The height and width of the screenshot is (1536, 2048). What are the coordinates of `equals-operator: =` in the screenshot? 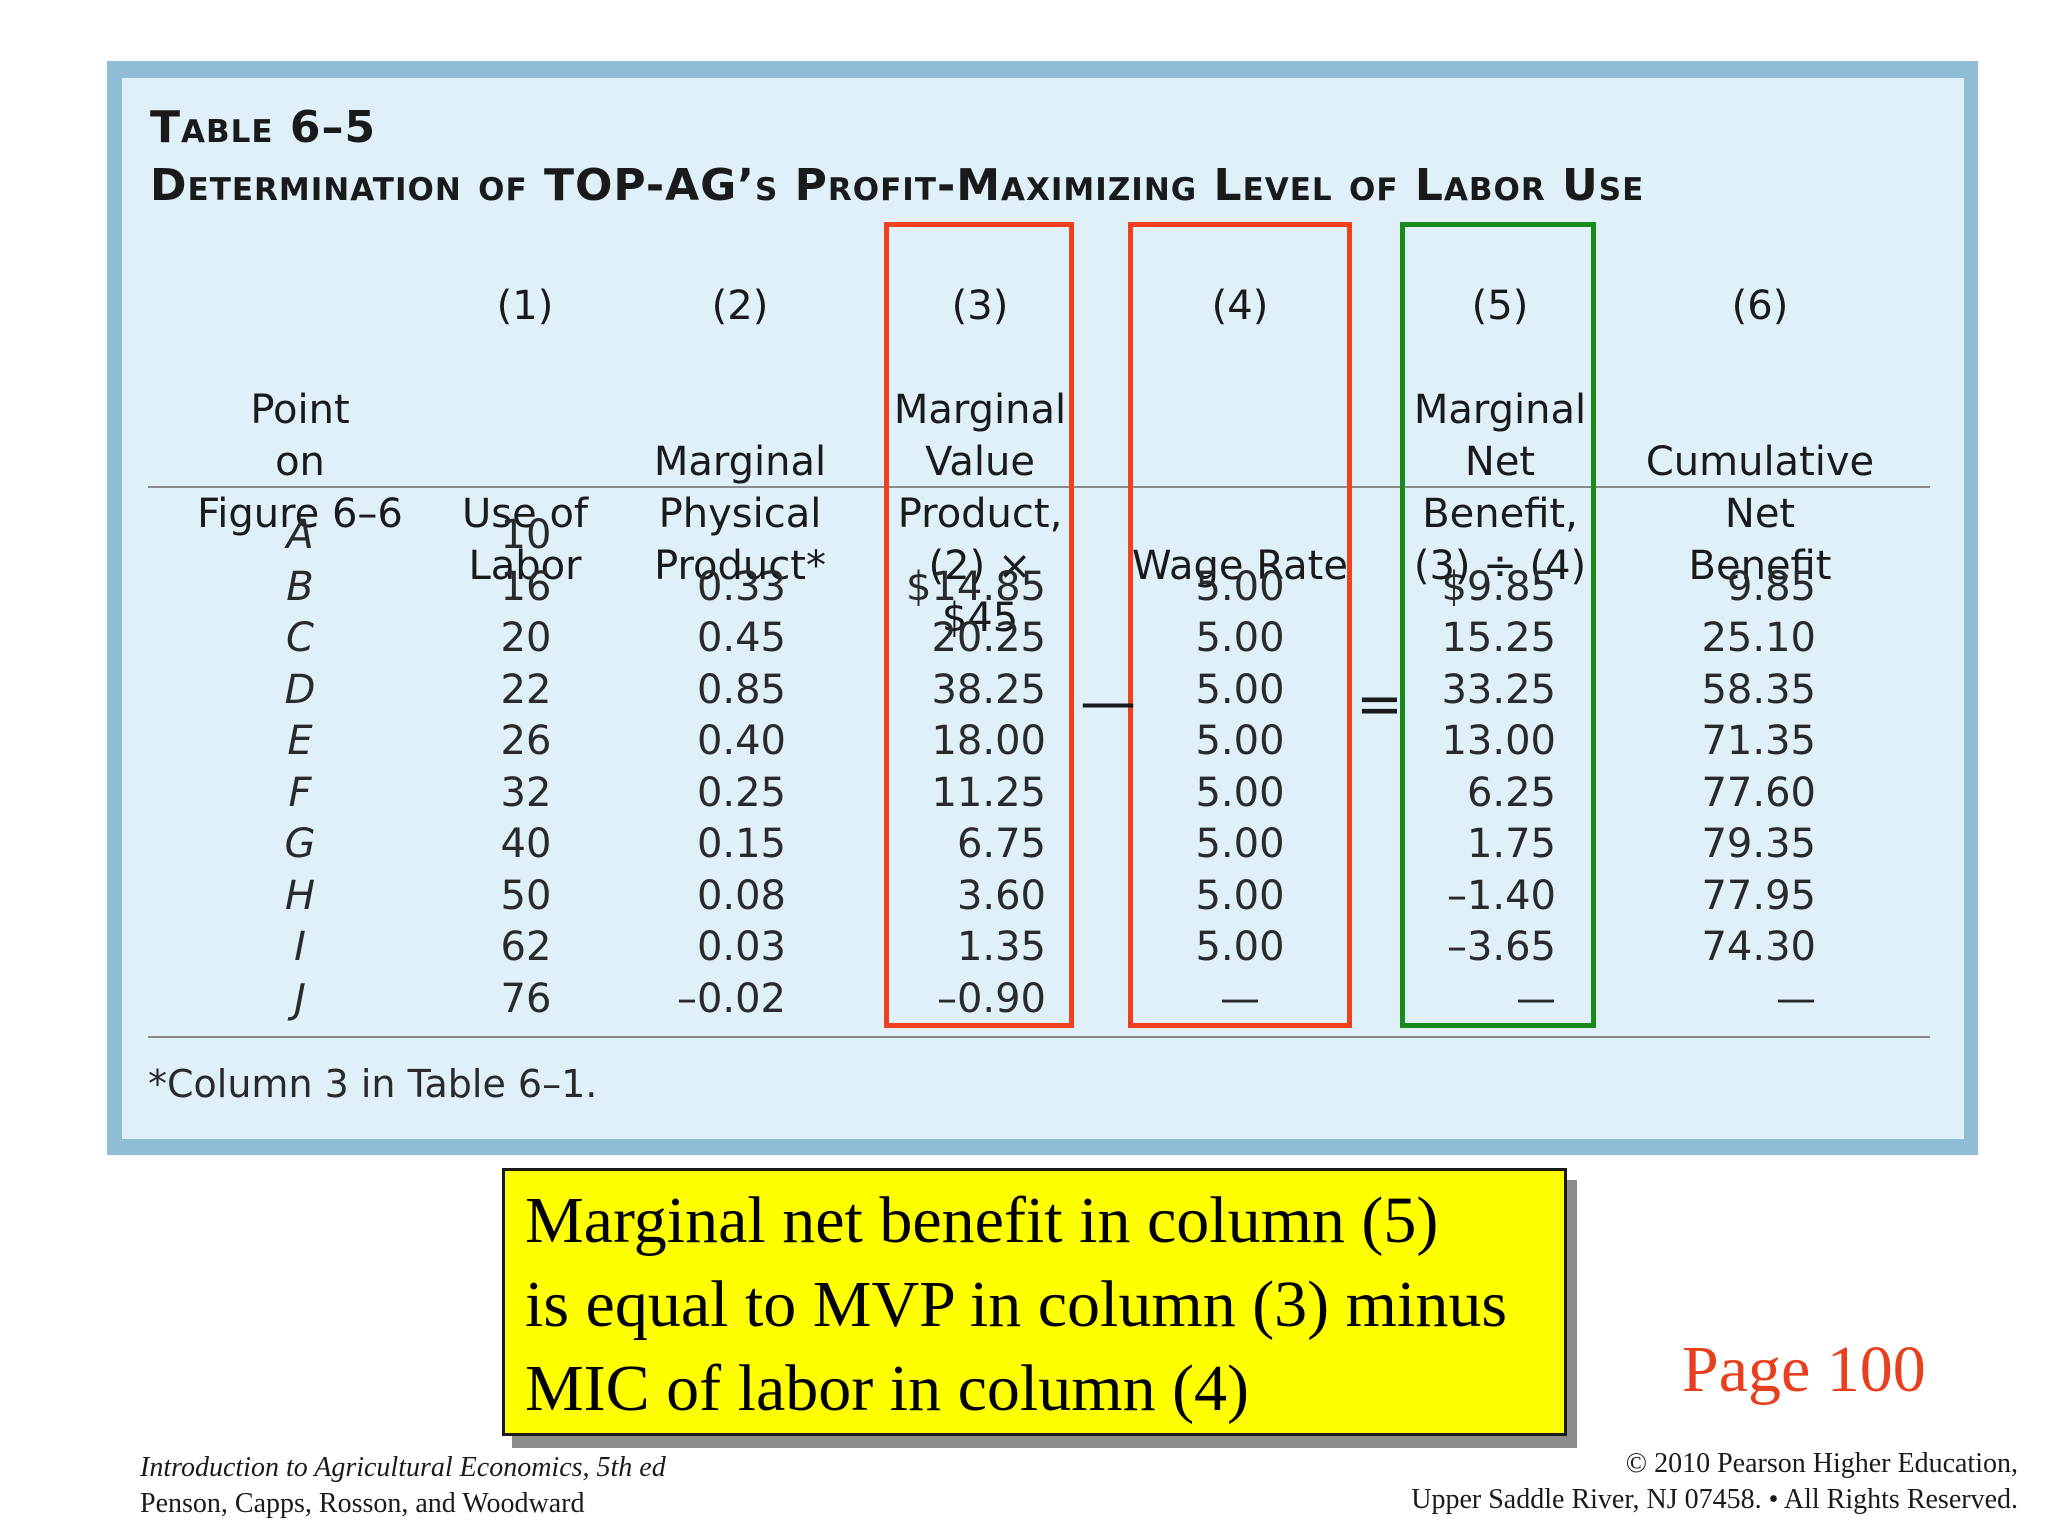 It's located at (1379, 704).